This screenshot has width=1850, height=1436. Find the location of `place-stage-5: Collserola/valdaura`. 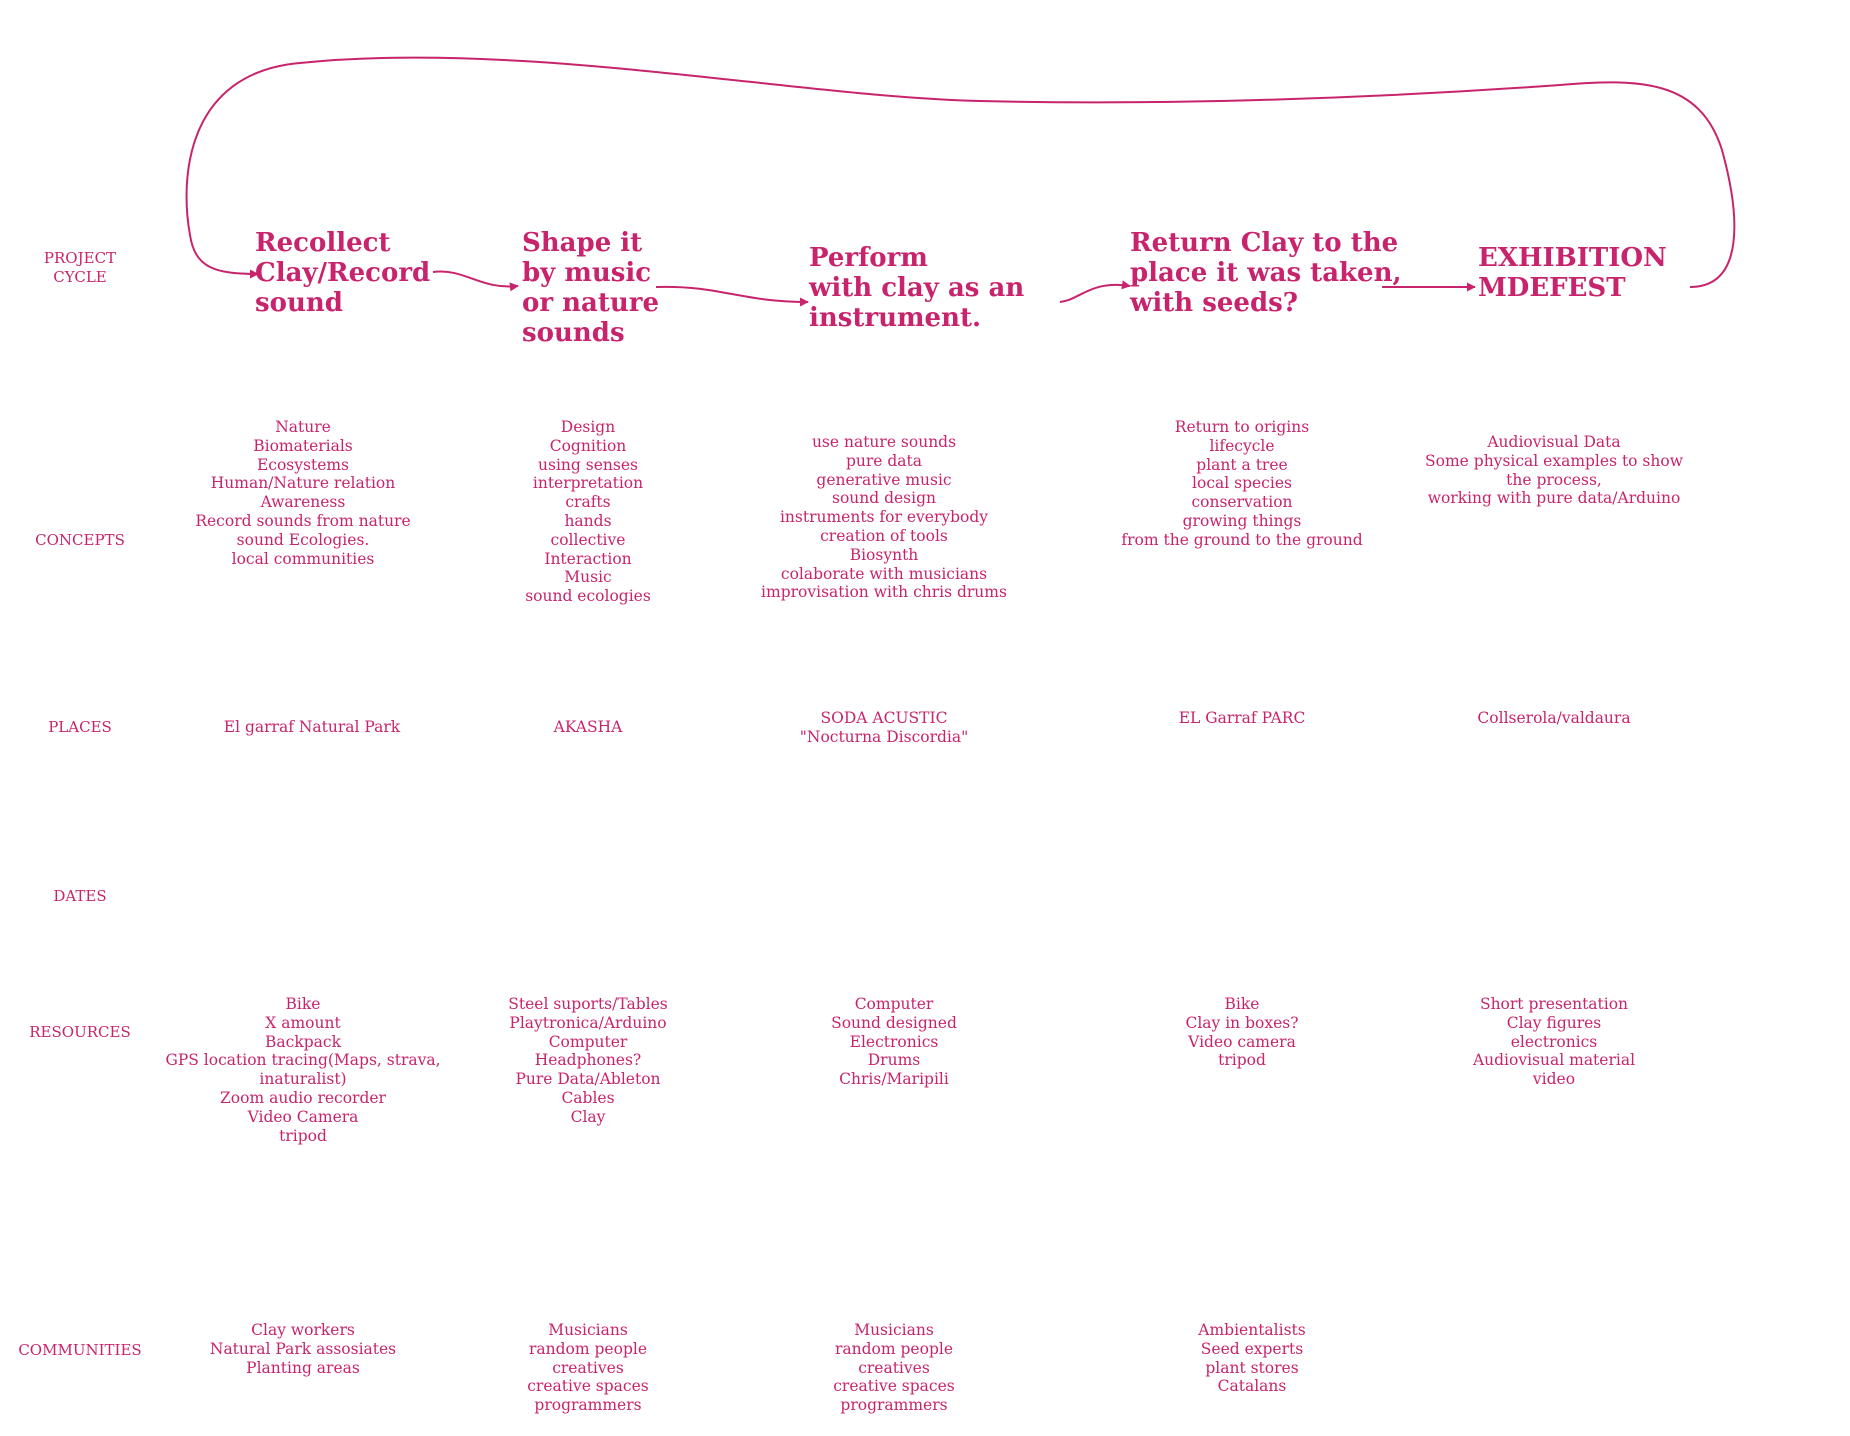

place-stage-5: Collserola/valdaura is located at coordinates (1554, 718).